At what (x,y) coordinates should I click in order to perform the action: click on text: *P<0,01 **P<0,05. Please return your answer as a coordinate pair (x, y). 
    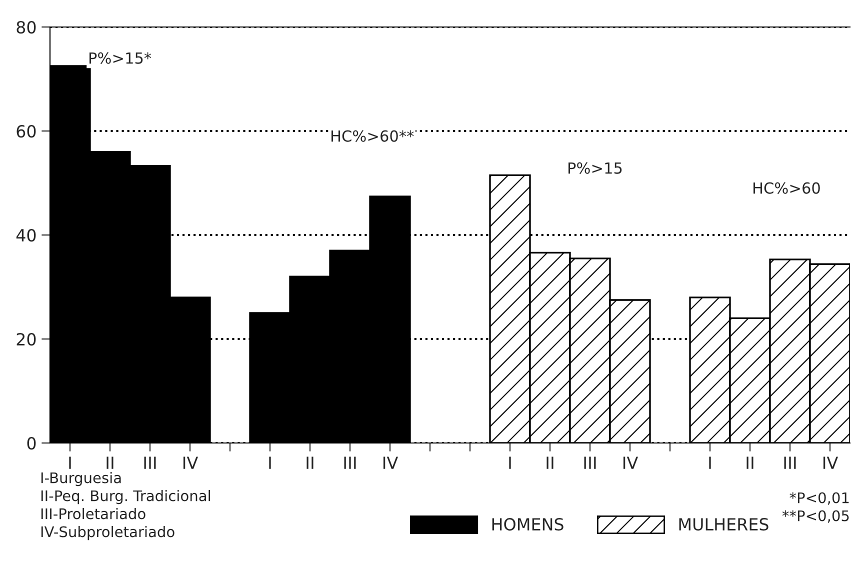
    Looking at the image, I should click on (815, 507).